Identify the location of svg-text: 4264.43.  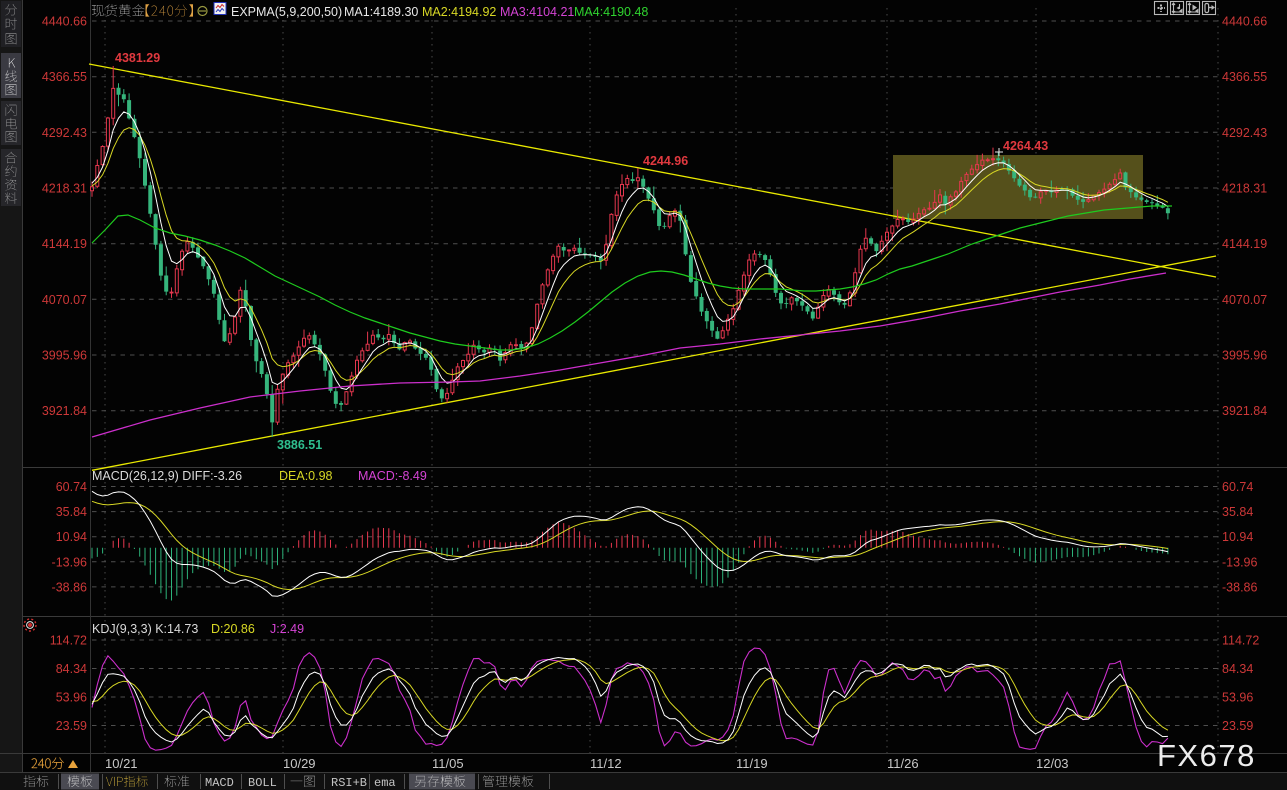
(1025, 146).